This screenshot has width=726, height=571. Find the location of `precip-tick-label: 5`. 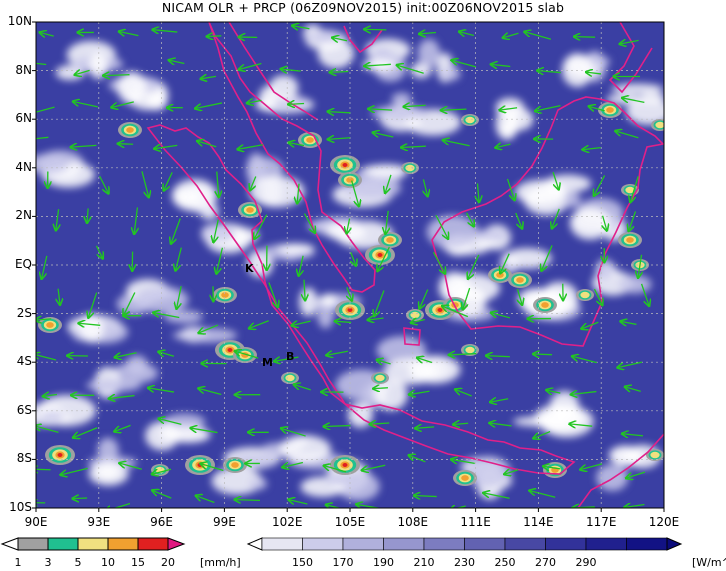

precip-tick-label: 5 is located at coordinates (78, 562).